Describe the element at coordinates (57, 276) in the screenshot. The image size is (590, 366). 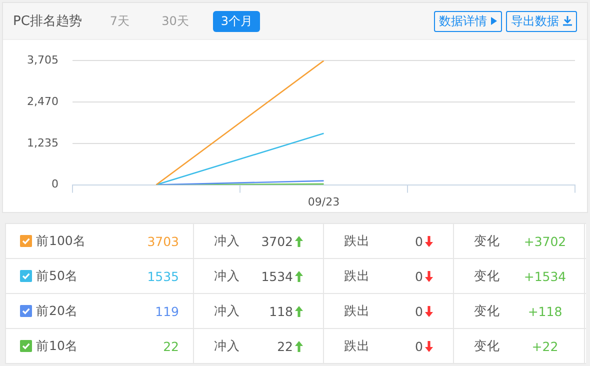
I see `legend-label: 前50名` at that location.